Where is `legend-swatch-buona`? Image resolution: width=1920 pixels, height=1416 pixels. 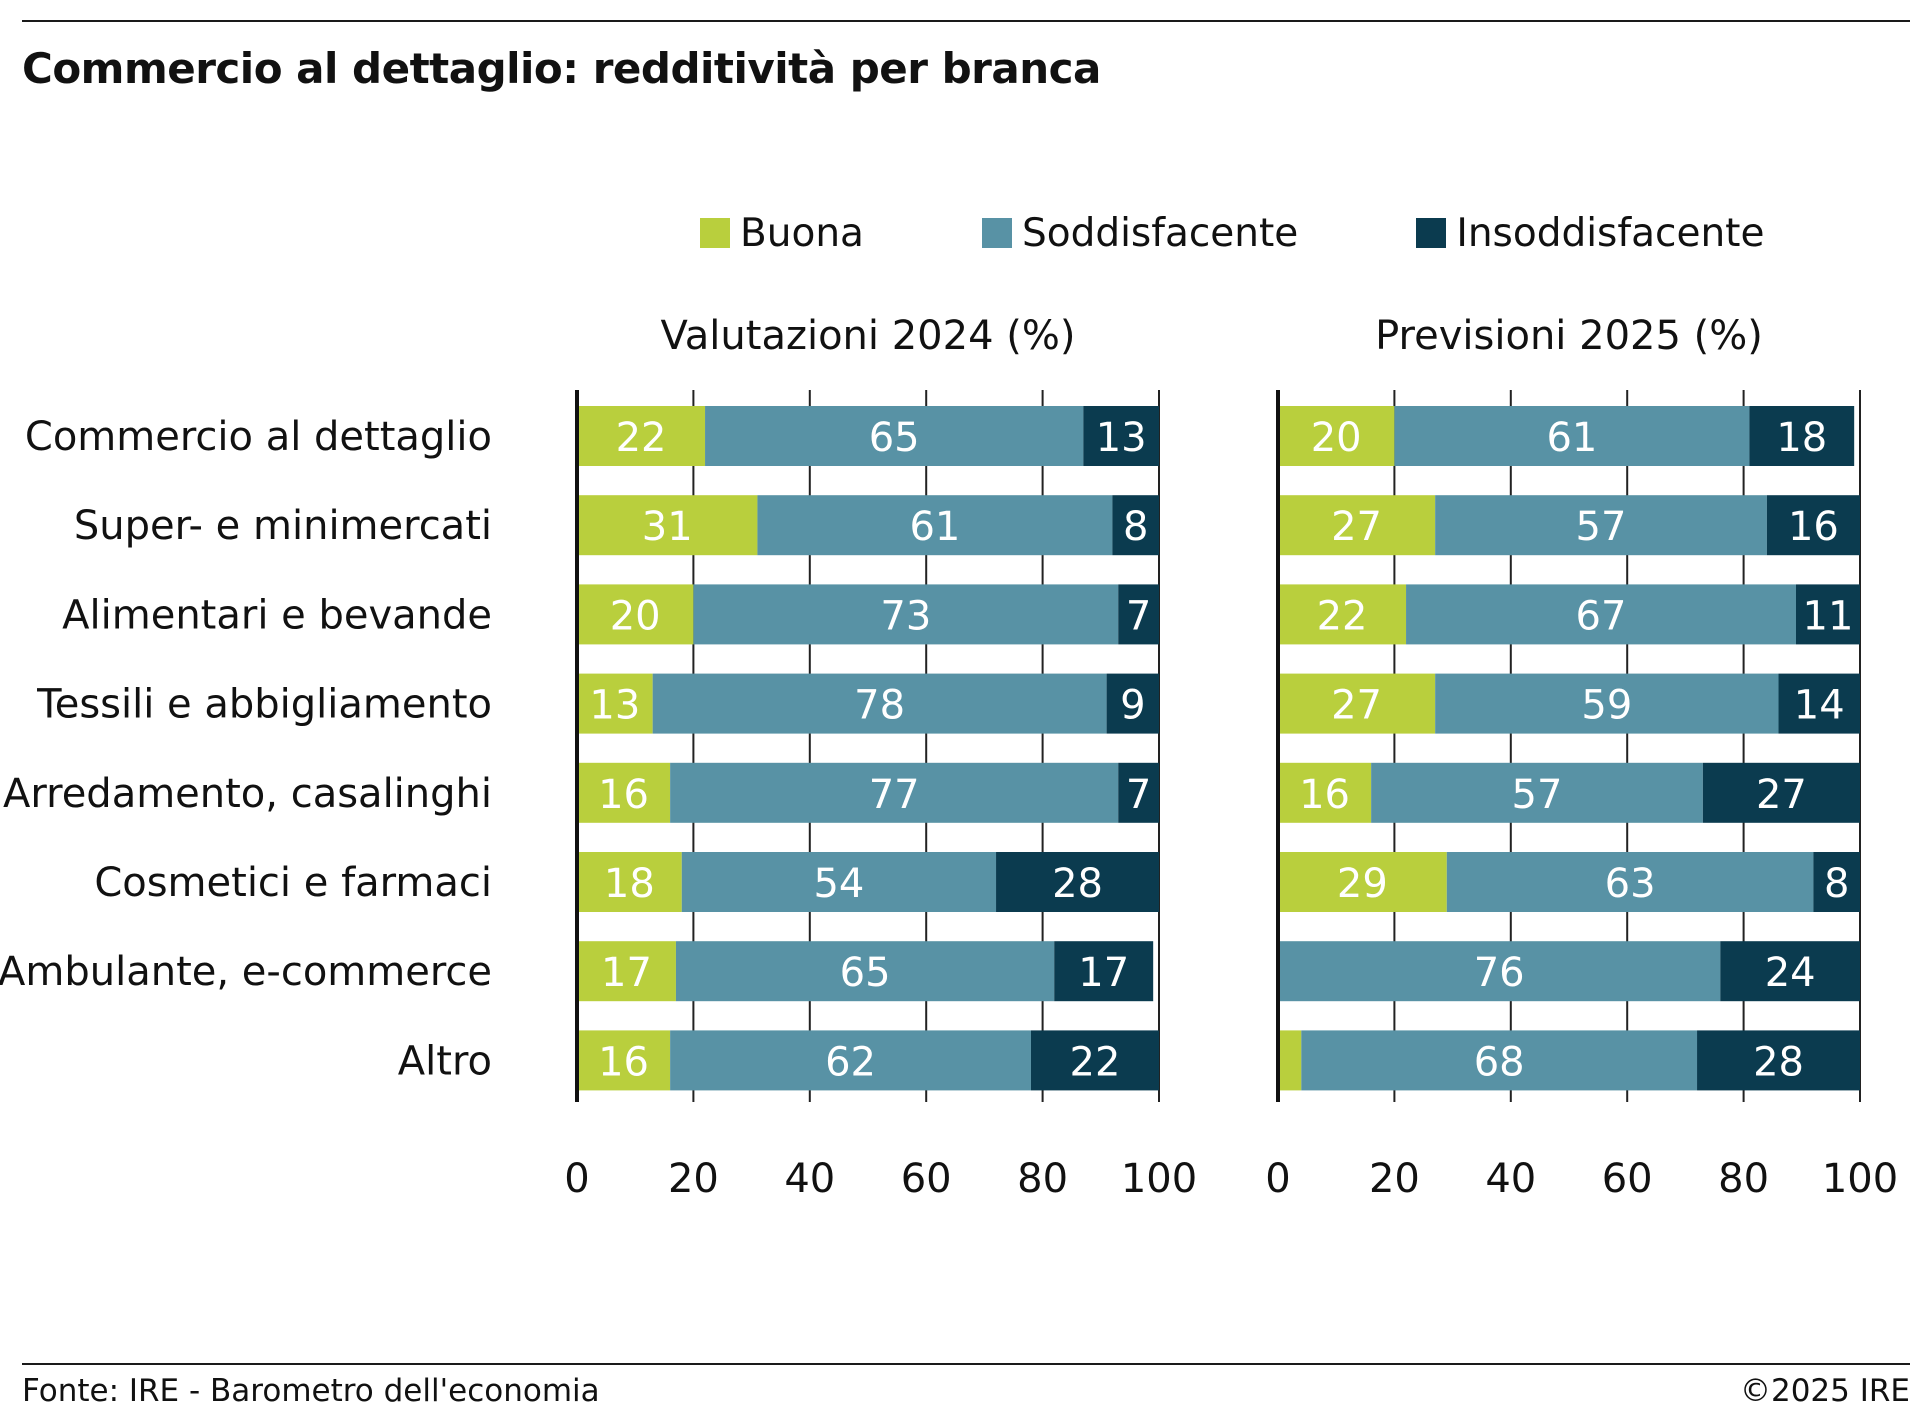
legend-swatch-buona is located at coordinates (715, 233).